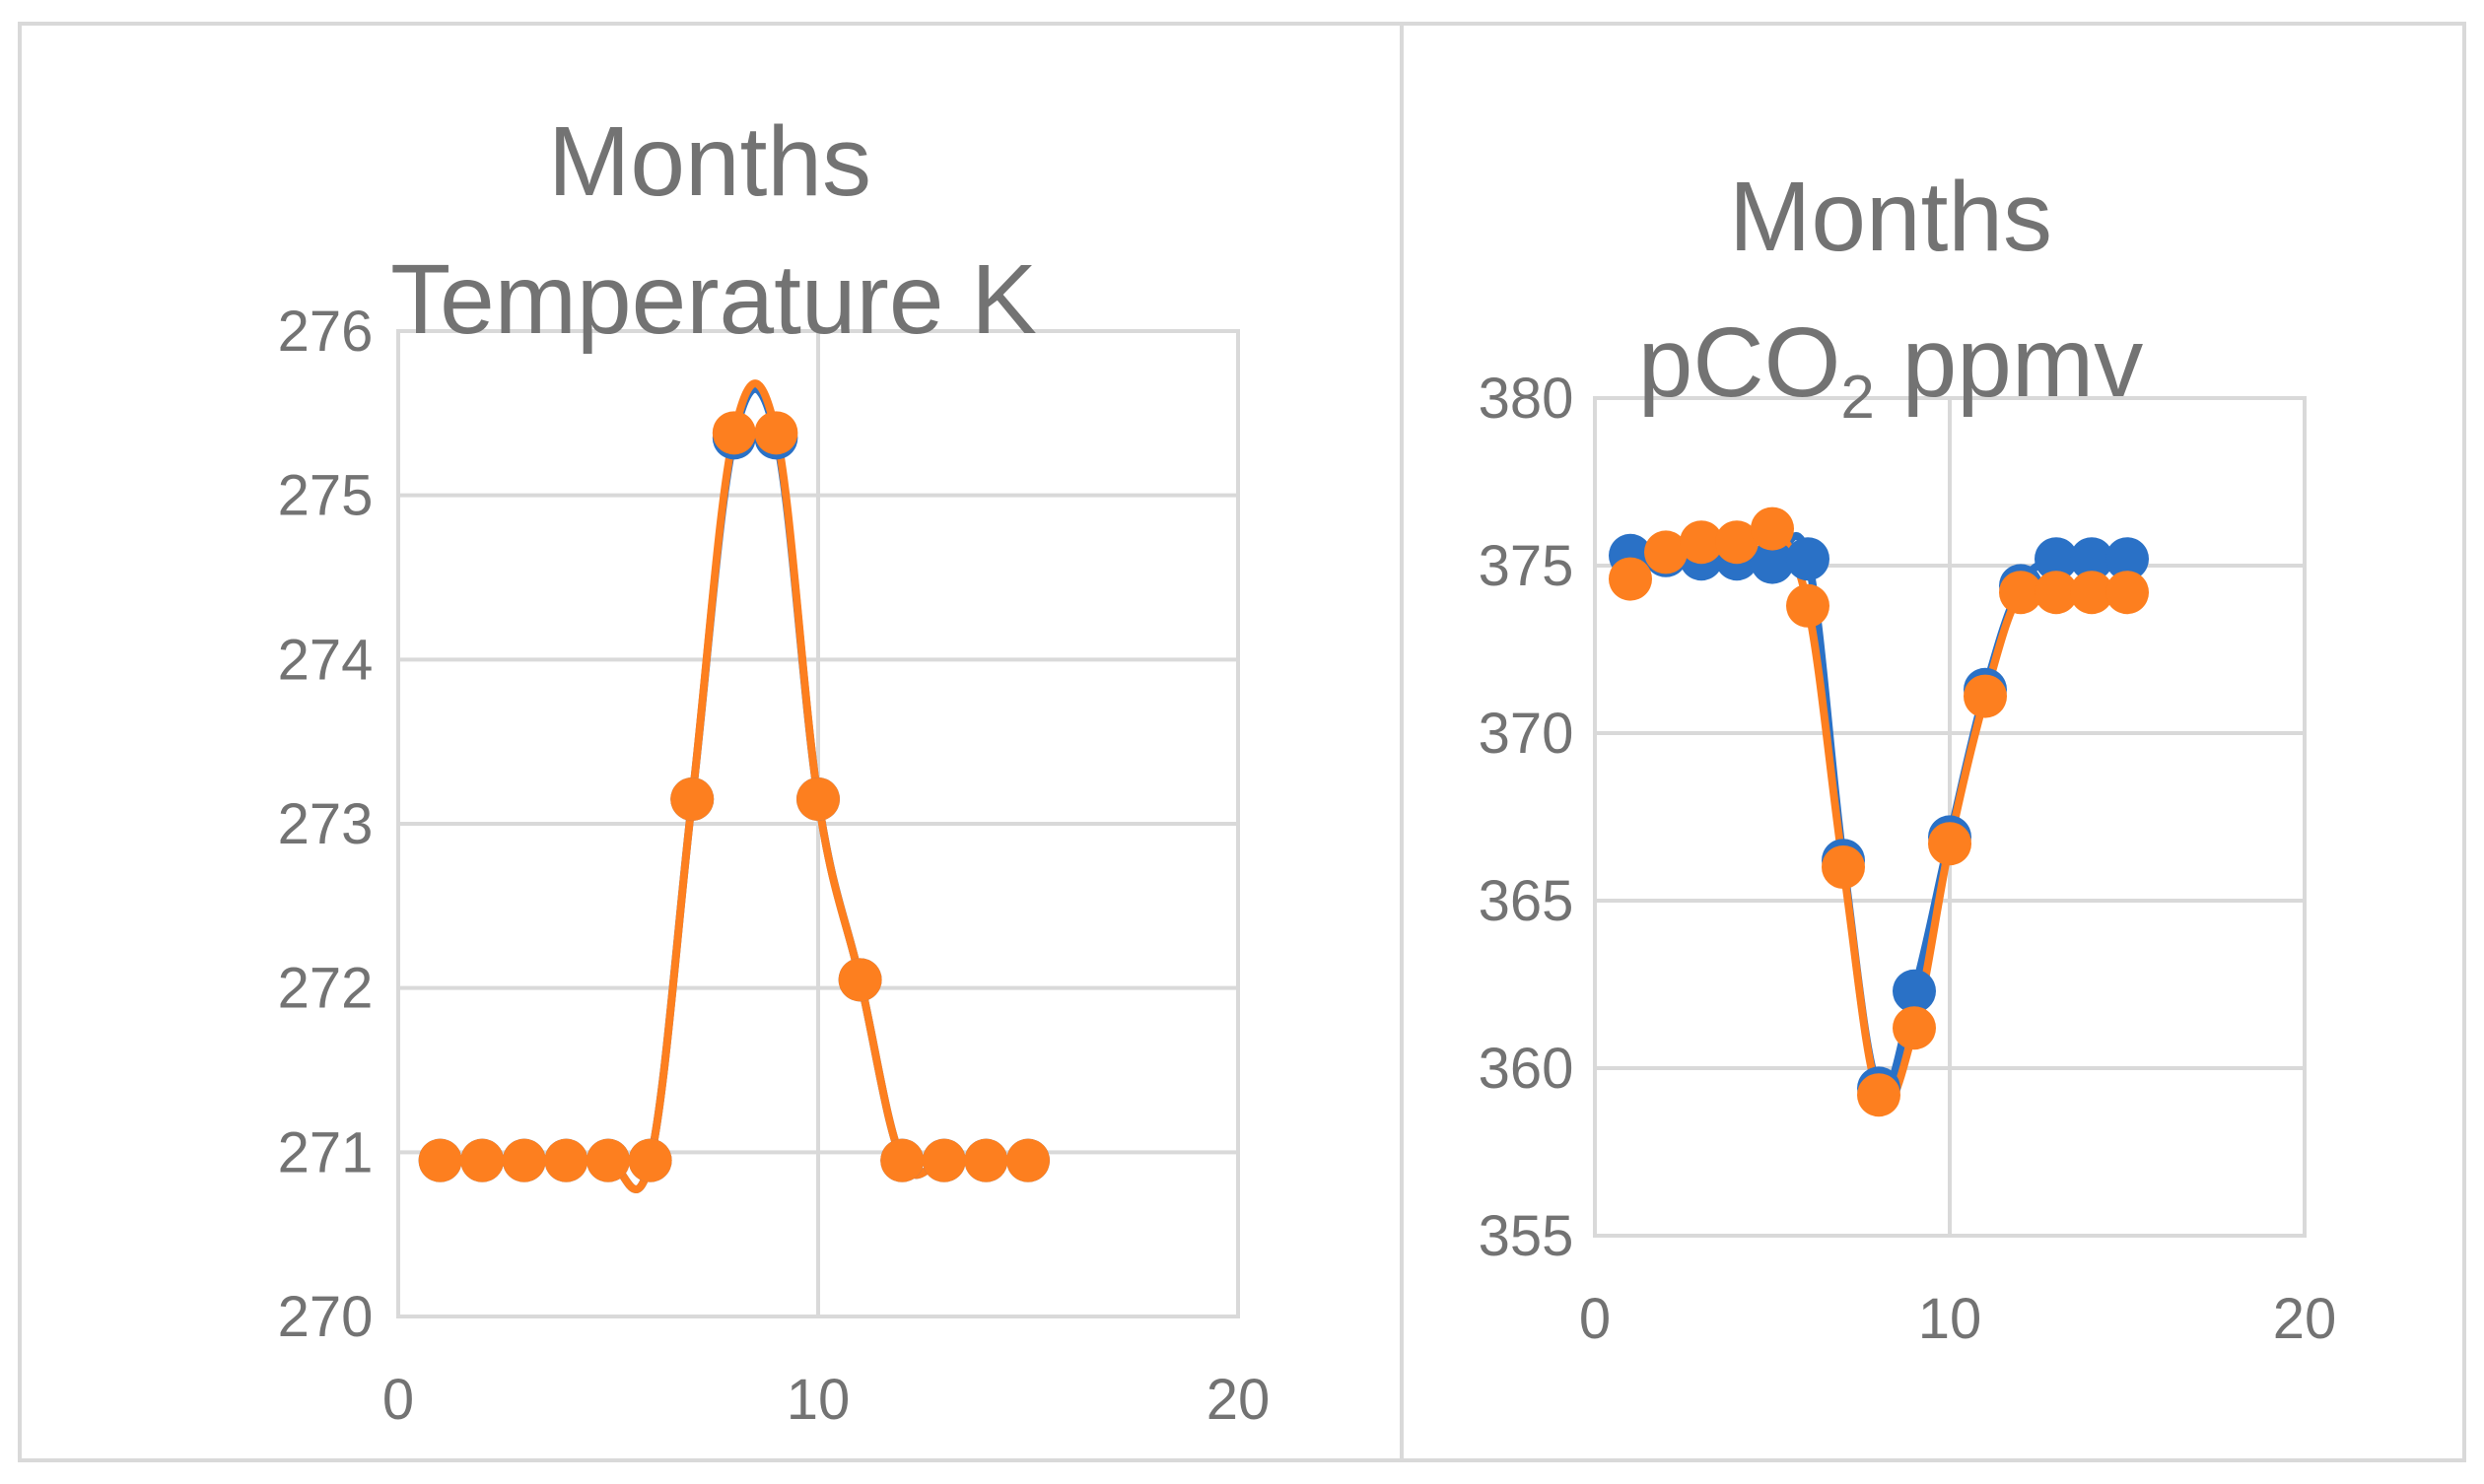  What do you see at coordinates (734, 786) in the screenshot?
I see `temperature-series` at bounding box center [734, 786].